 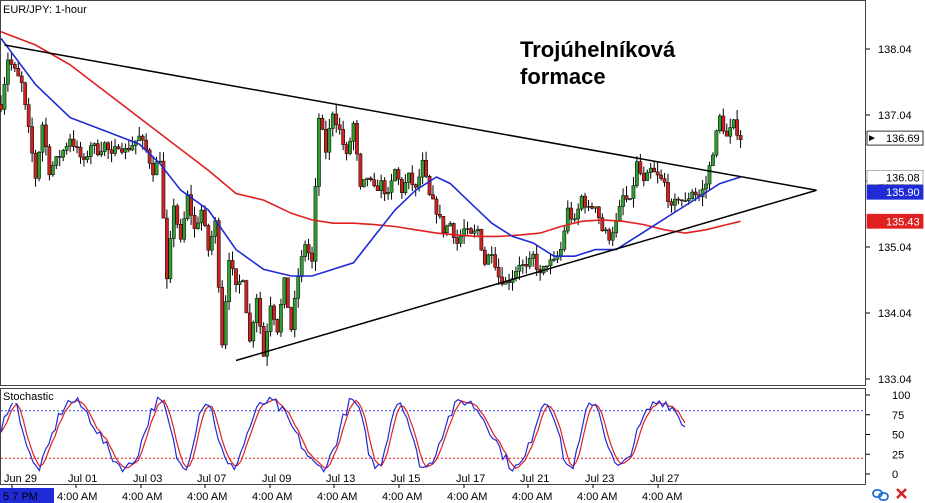 I want to click on symbol-label: EUR/JPY: 1-hour, so click(x=45, y=10).